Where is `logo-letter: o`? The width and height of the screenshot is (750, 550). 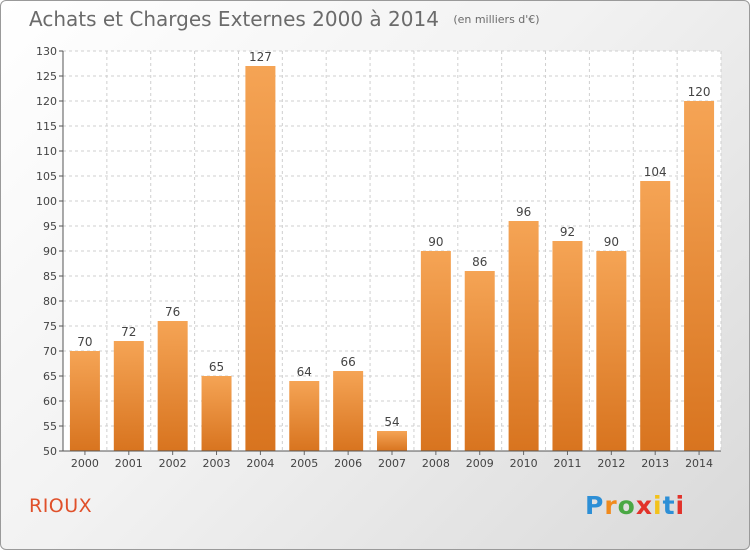 logo-letter: o is located at coordinates (626, 505).